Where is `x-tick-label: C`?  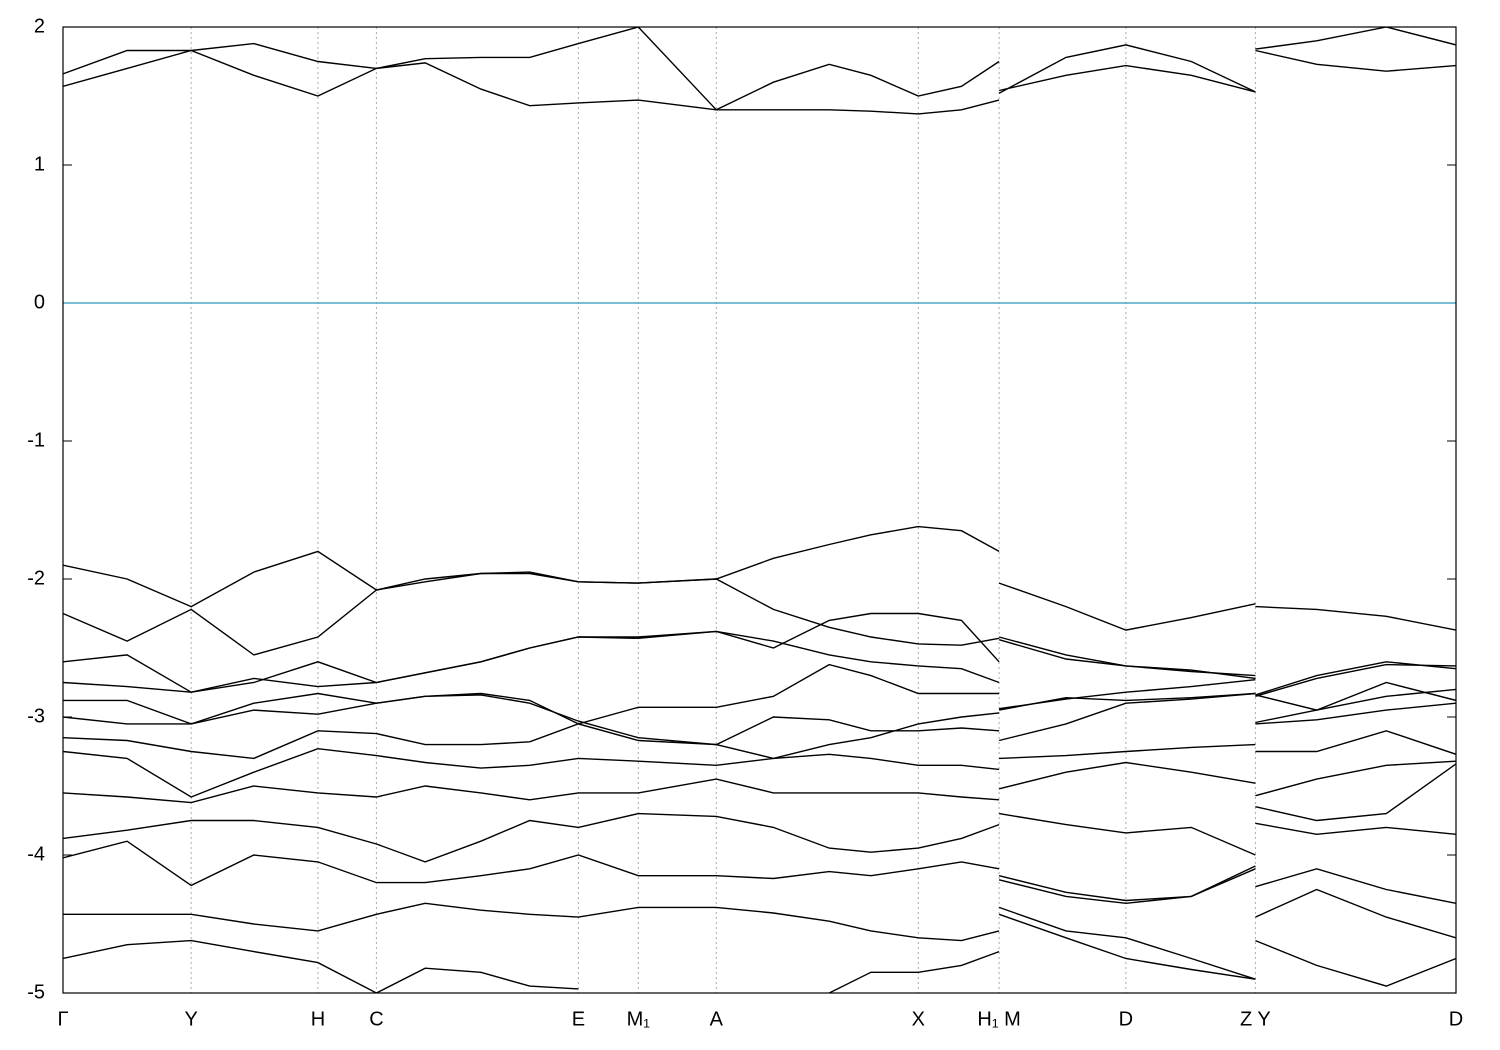 x-tick-label: C is located at coordinates (376, 1019).